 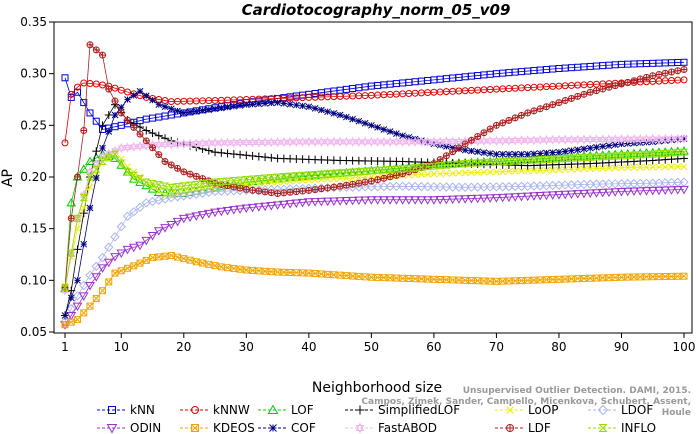 I want to click on legend-label: ODIN, so click(x=145, y=427).